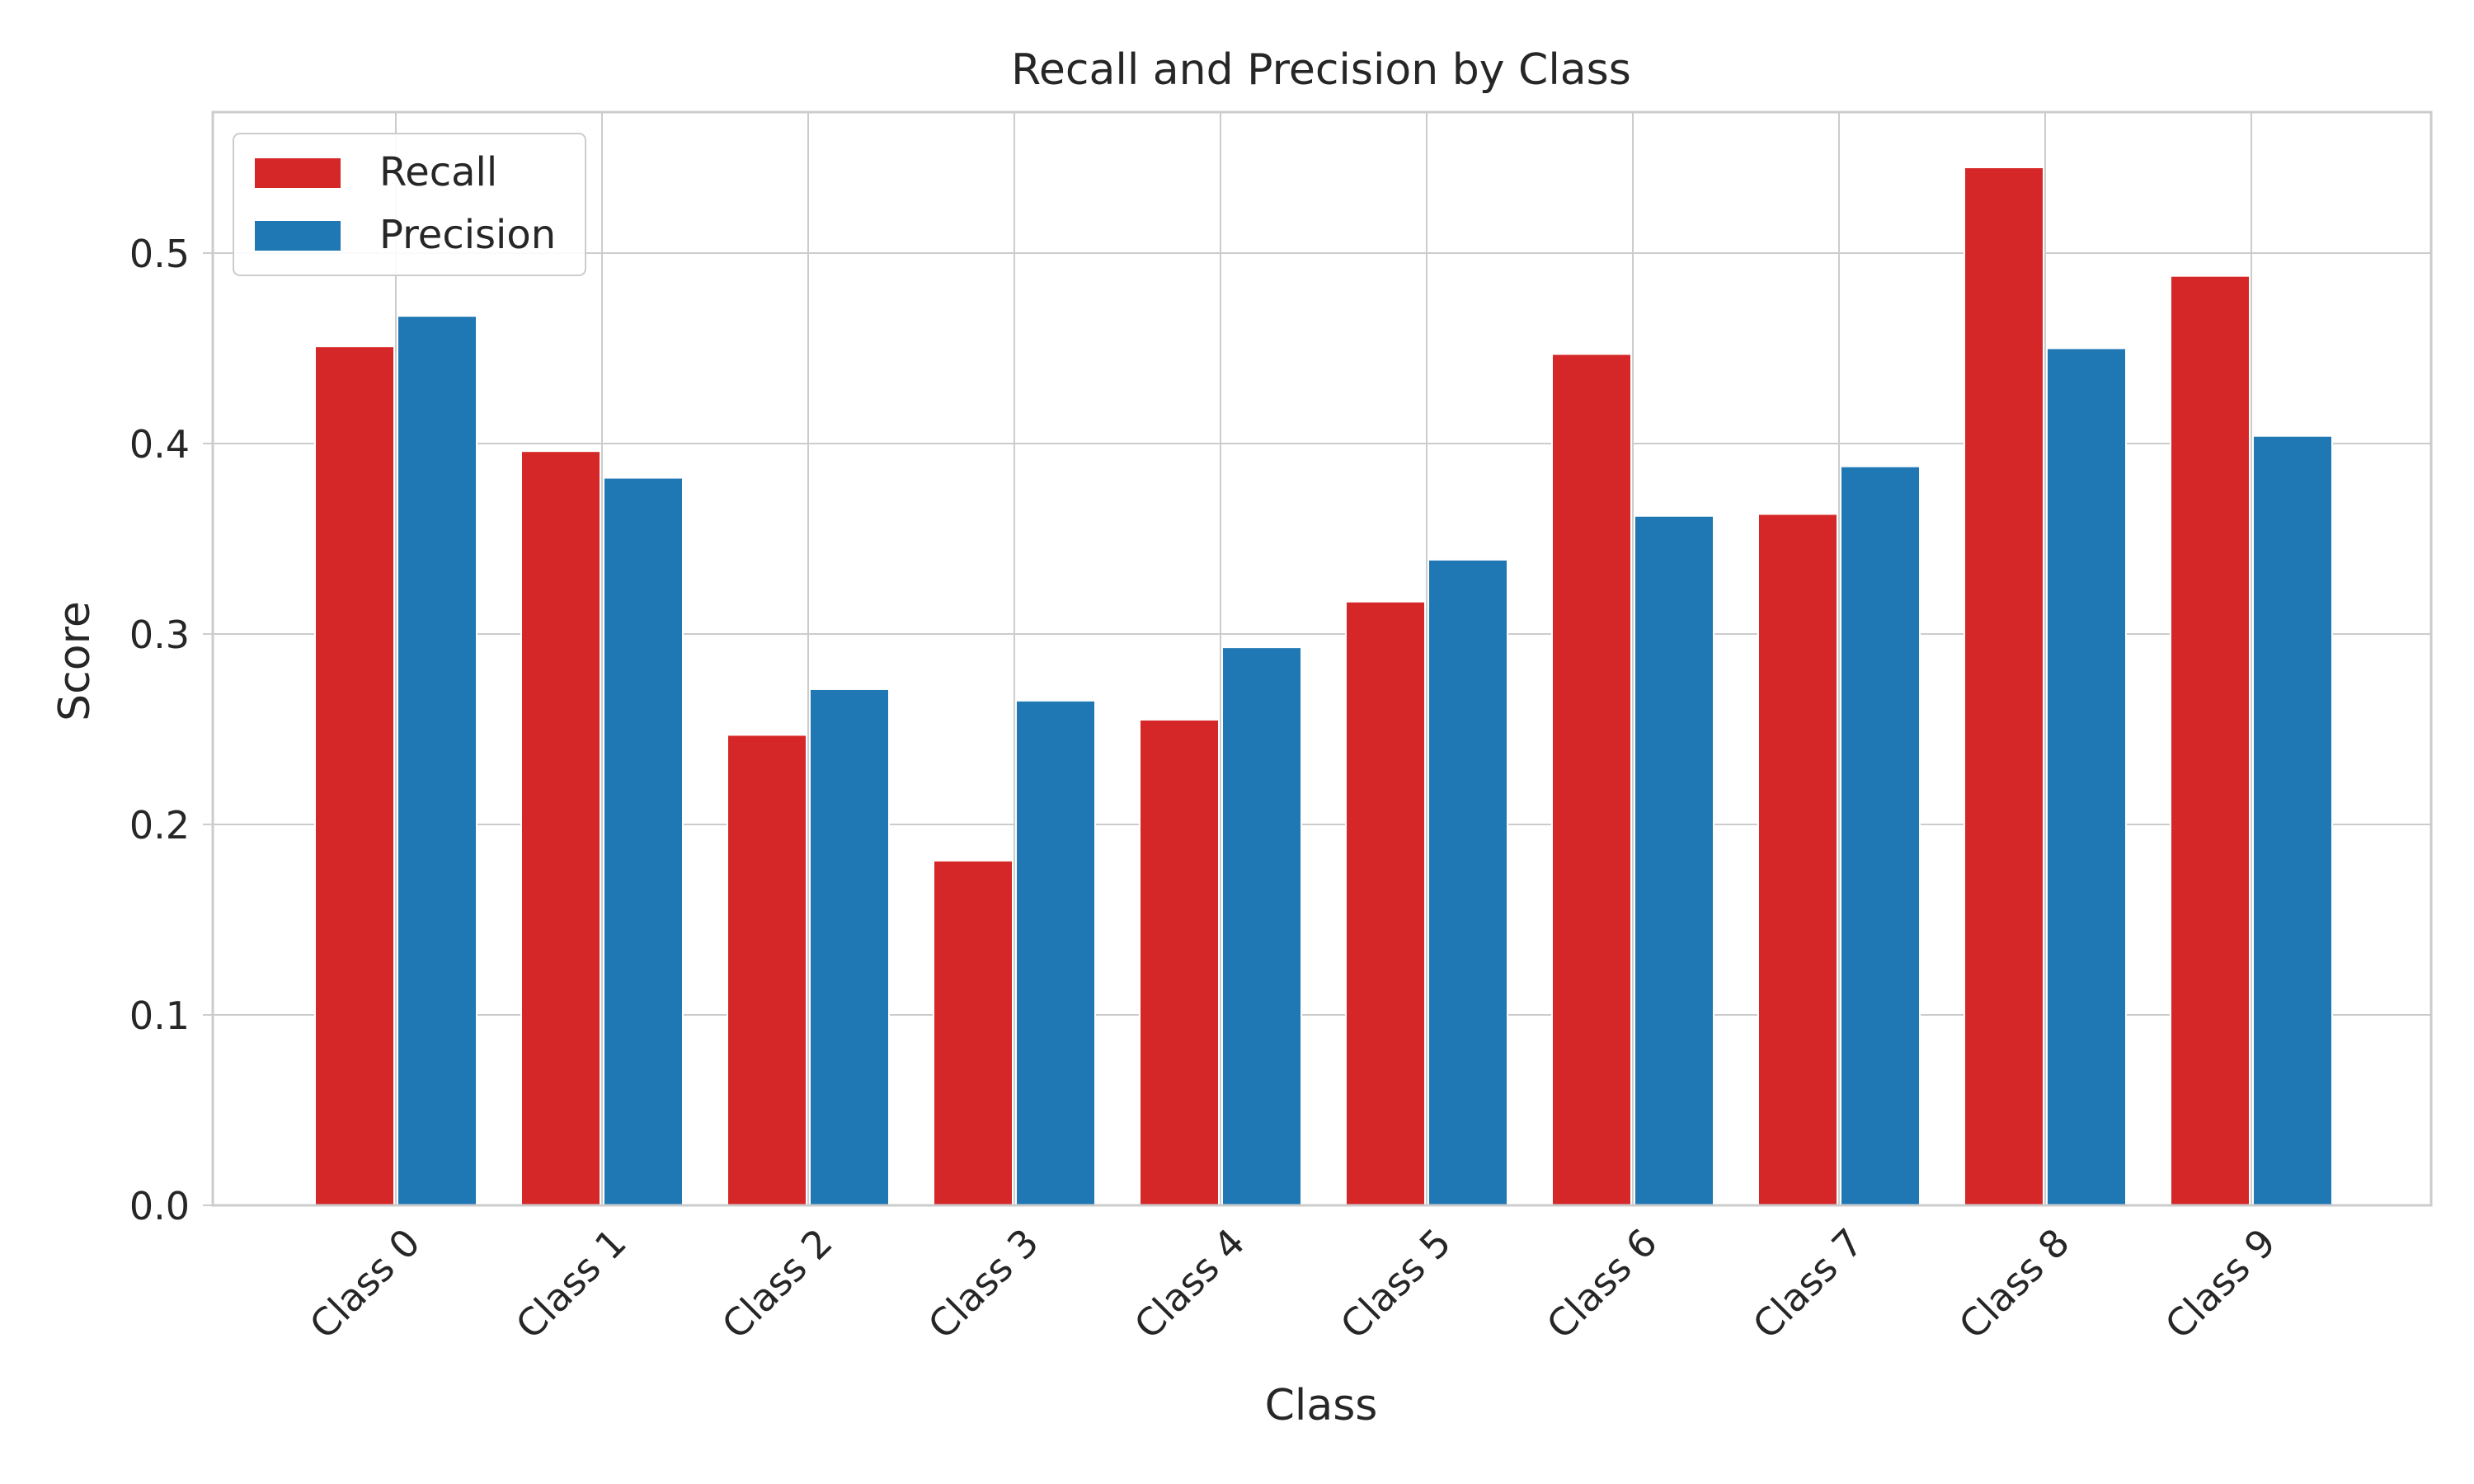  Describe the element at coordinates (409, 204) in the screenshot. I see `legend: Recall Precision` at that location.